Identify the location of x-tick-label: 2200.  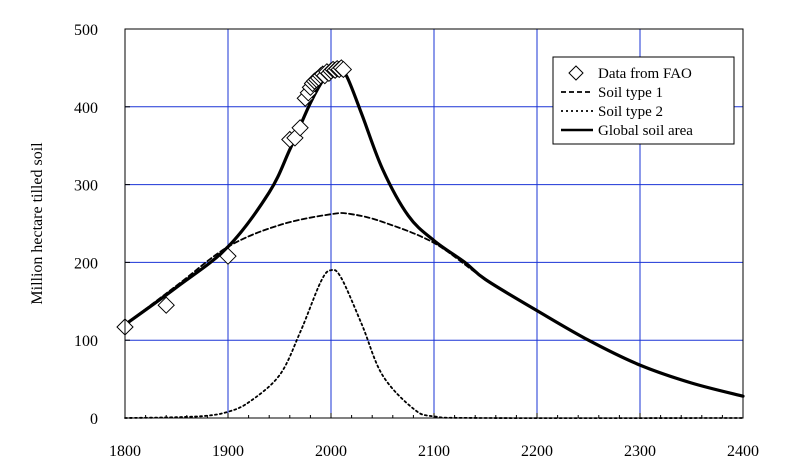
(537, 451).